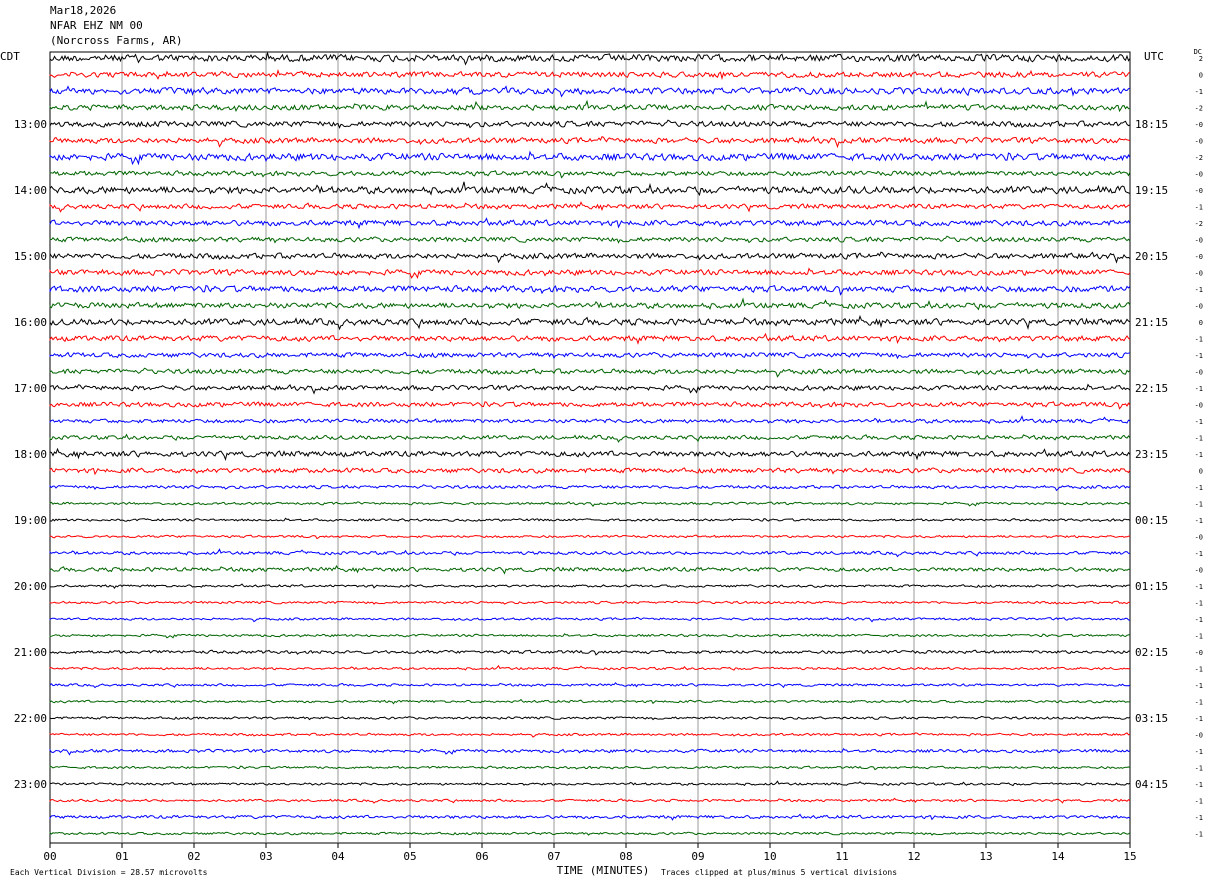 Image resolution: width=1210 pixels, height=886 pixels. I want to click on left-hour-label: 13:00, so click(30, 124).